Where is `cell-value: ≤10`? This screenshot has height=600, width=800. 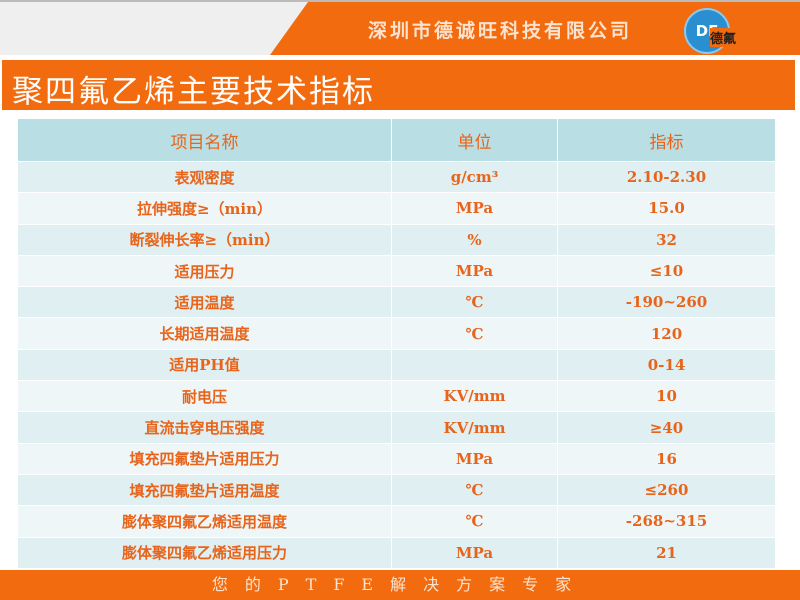
cell-value: ≤10 is located at coordinates (666, 271).